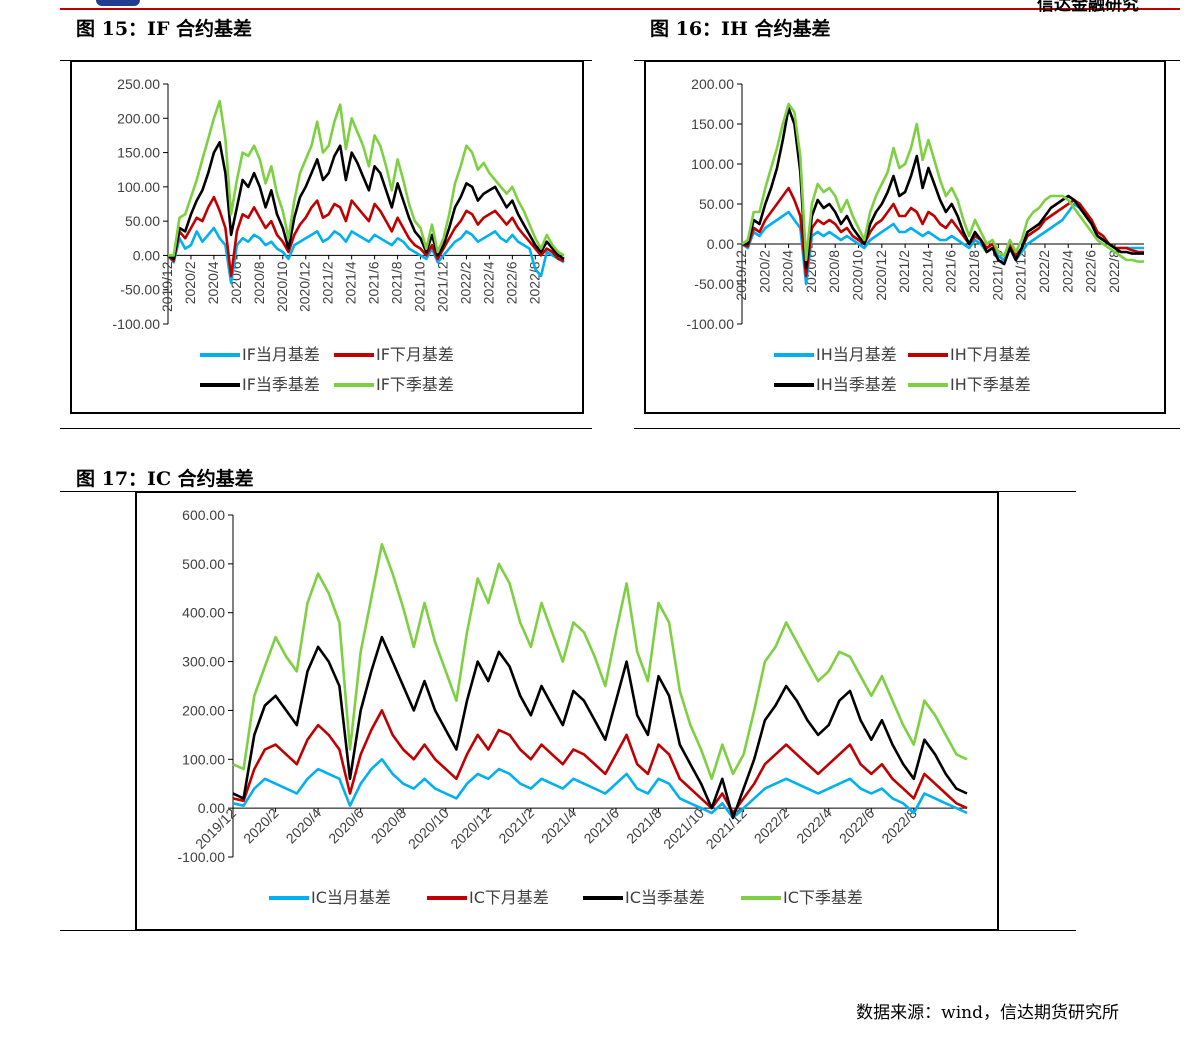  What do you see at coordinates (138, 84) in the screenshot?
I see `y-tick-label: 250.00` at bounding box center [138, 84].